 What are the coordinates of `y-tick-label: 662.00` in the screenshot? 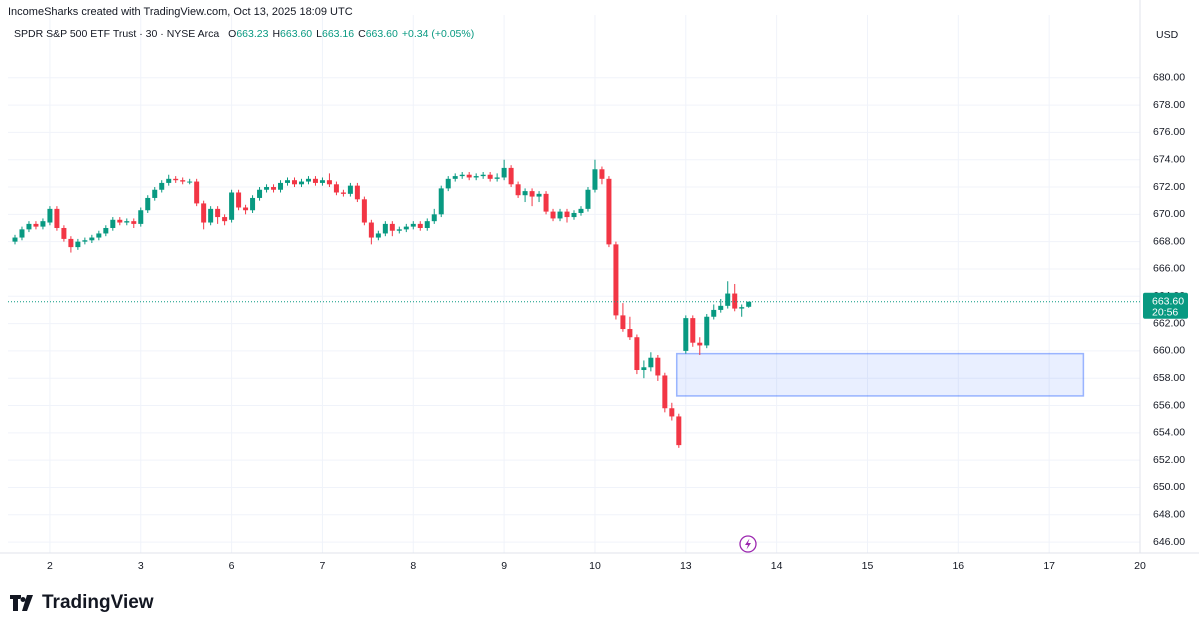 It's located at (1169, 323).